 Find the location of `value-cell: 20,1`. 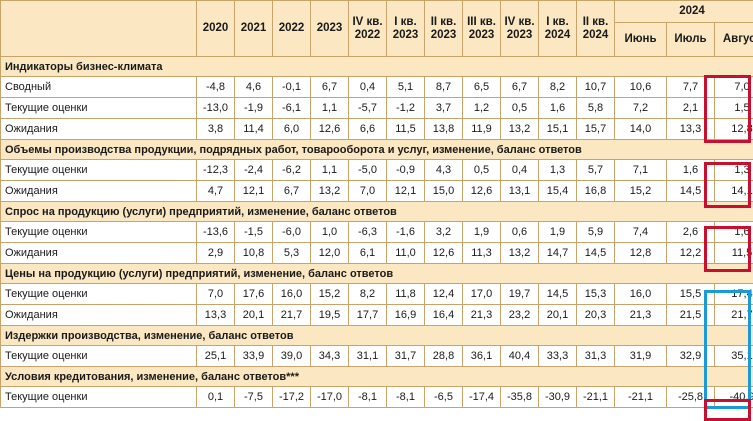

value-cell: 20,1 is located at coordinates (557, 315).